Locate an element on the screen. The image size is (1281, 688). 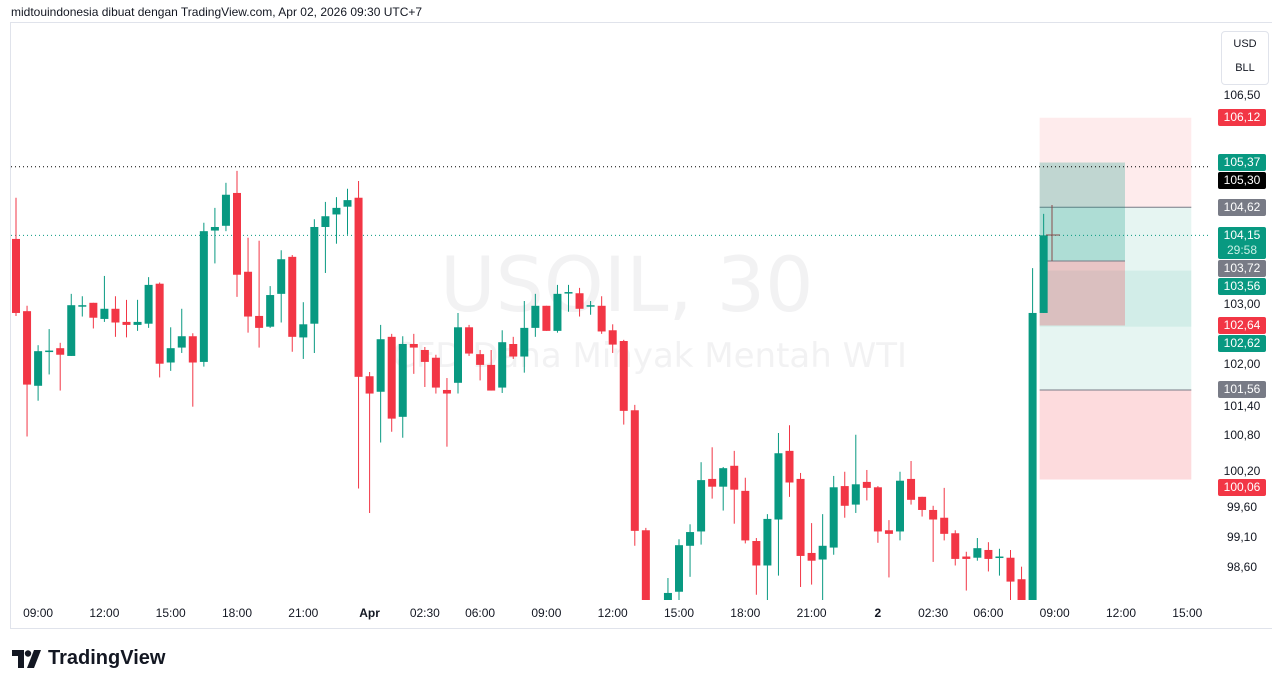
price-label-text: 104,62 is located at coordinates (1242, 206).